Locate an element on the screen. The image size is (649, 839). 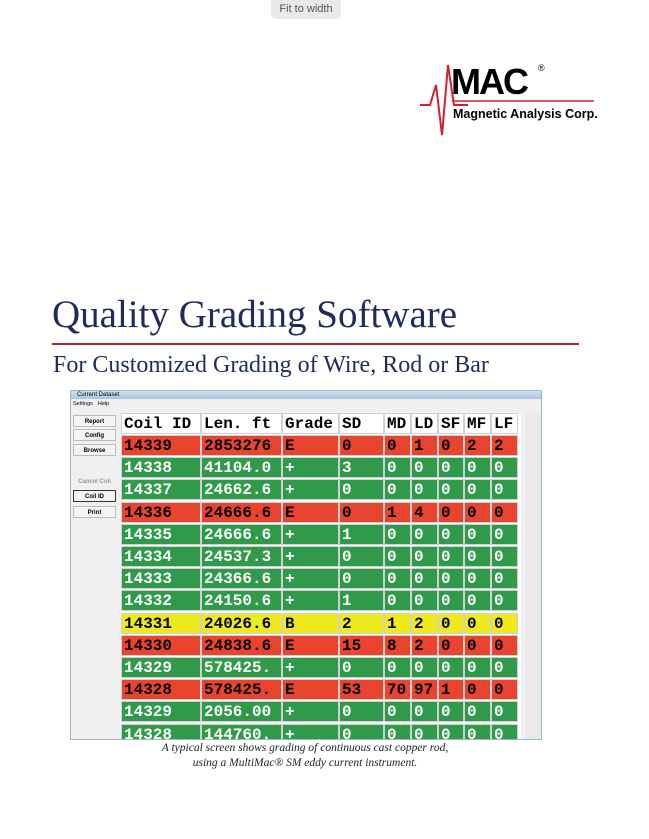
table-cell: B is located at coordinates (310, 623).